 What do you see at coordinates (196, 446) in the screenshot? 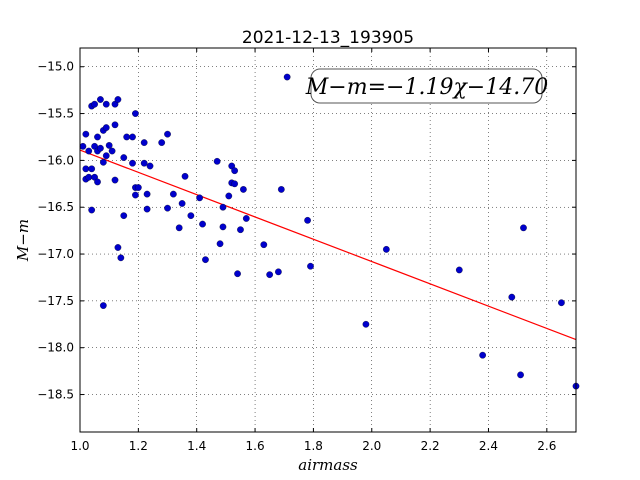
I see `x-tick-label: 1.4` at bounding box center [196, 446].